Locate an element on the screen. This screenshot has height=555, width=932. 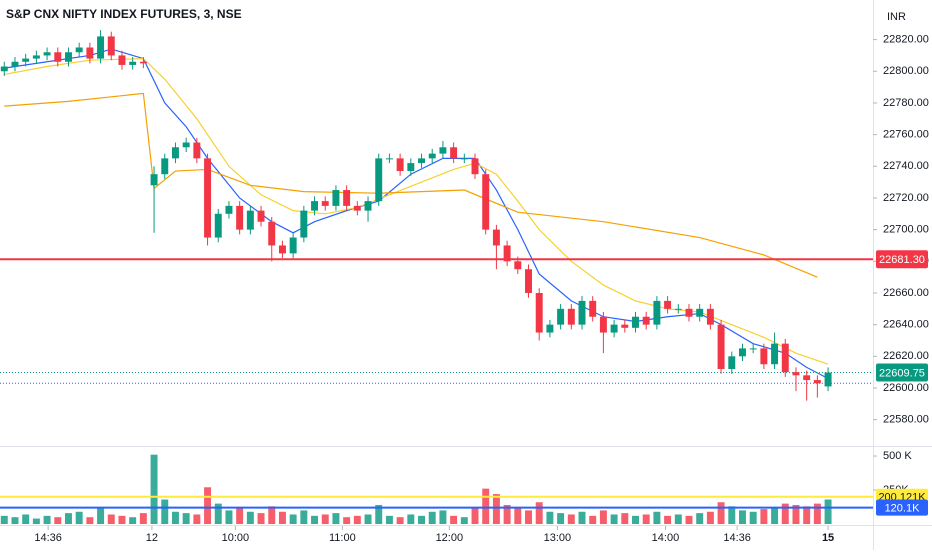
volume-level-label: 120.1K is located at coordinates (903, 509).